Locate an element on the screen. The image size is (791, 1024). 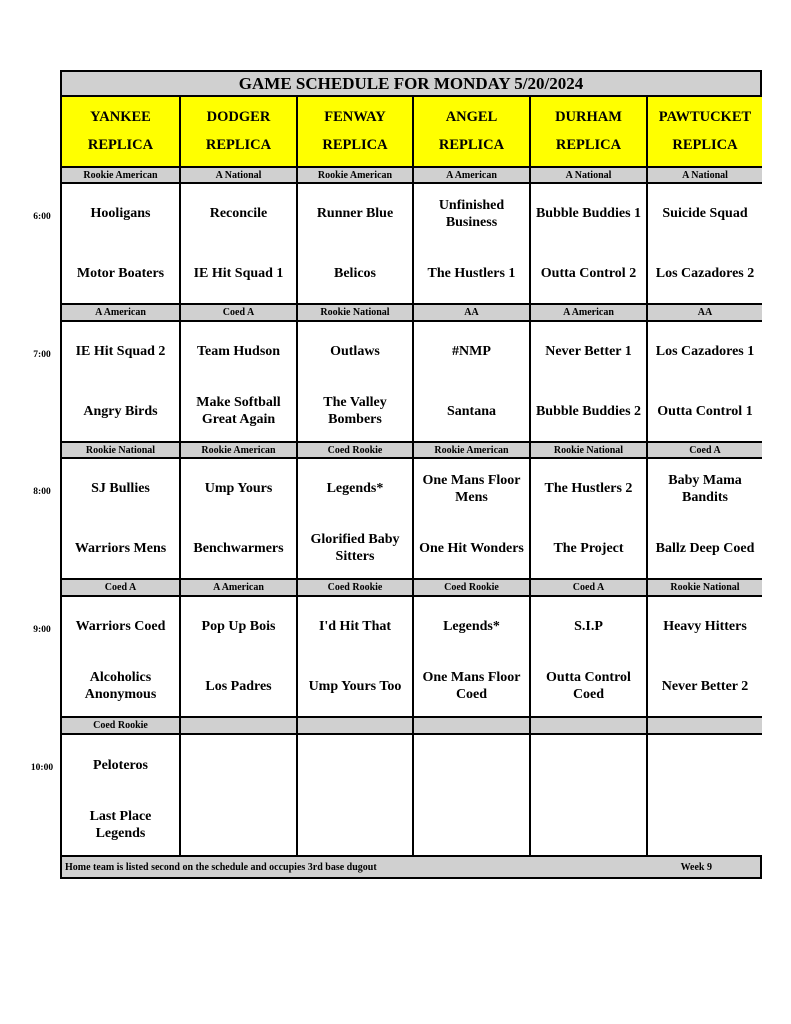
field-header: DODGER REPLICA is located at coordinates (238, 131).